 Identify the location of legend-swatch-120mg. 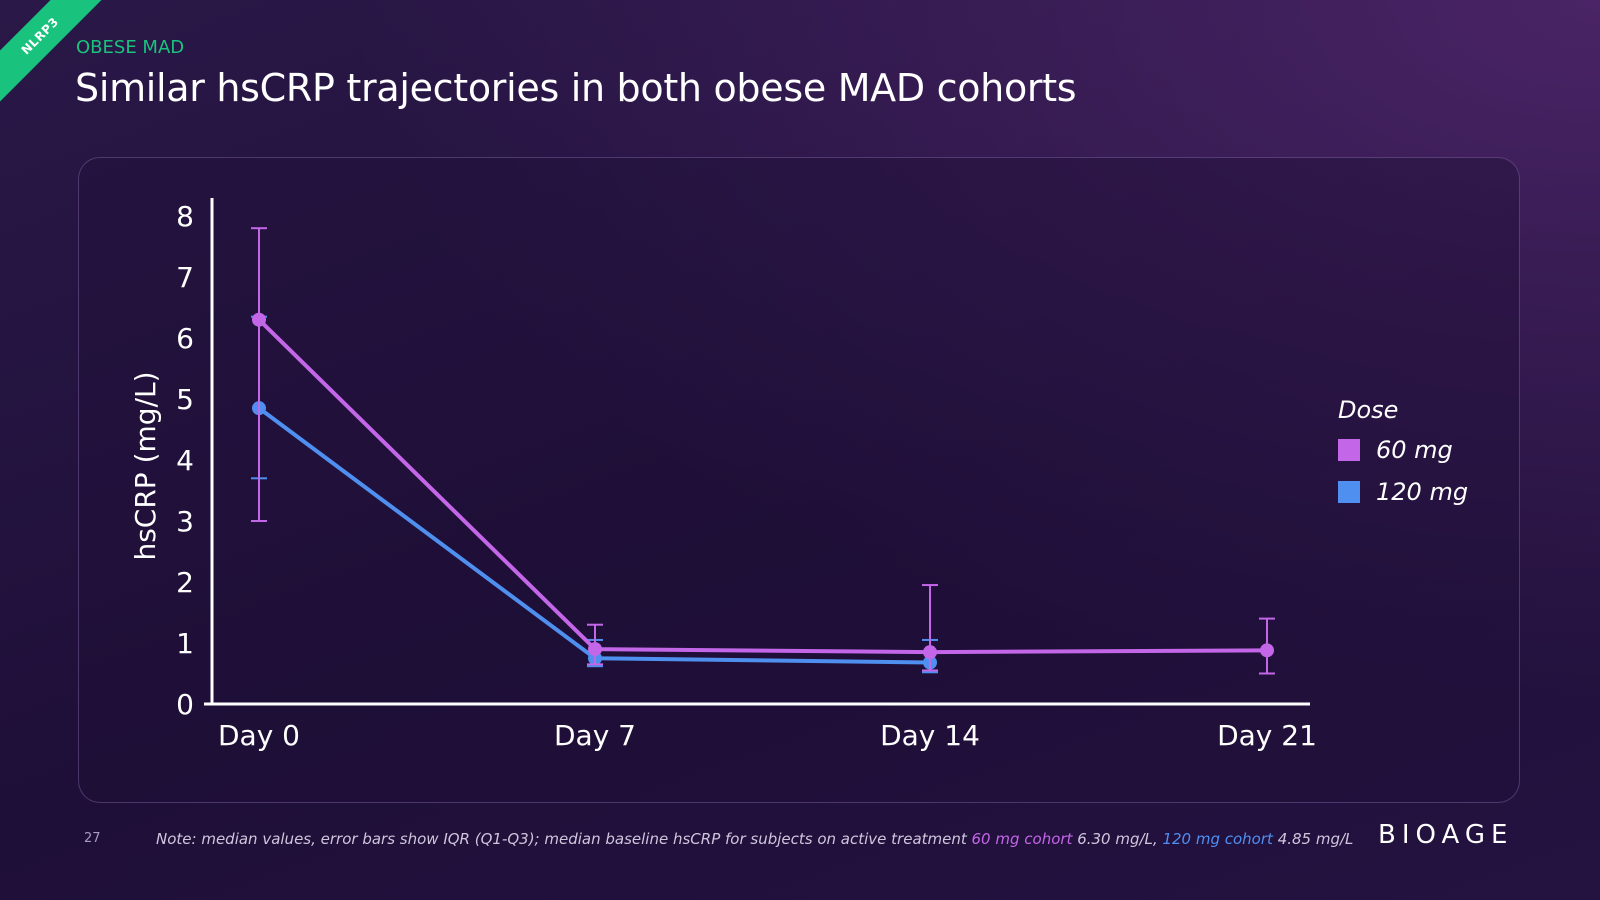
(1349, 492).